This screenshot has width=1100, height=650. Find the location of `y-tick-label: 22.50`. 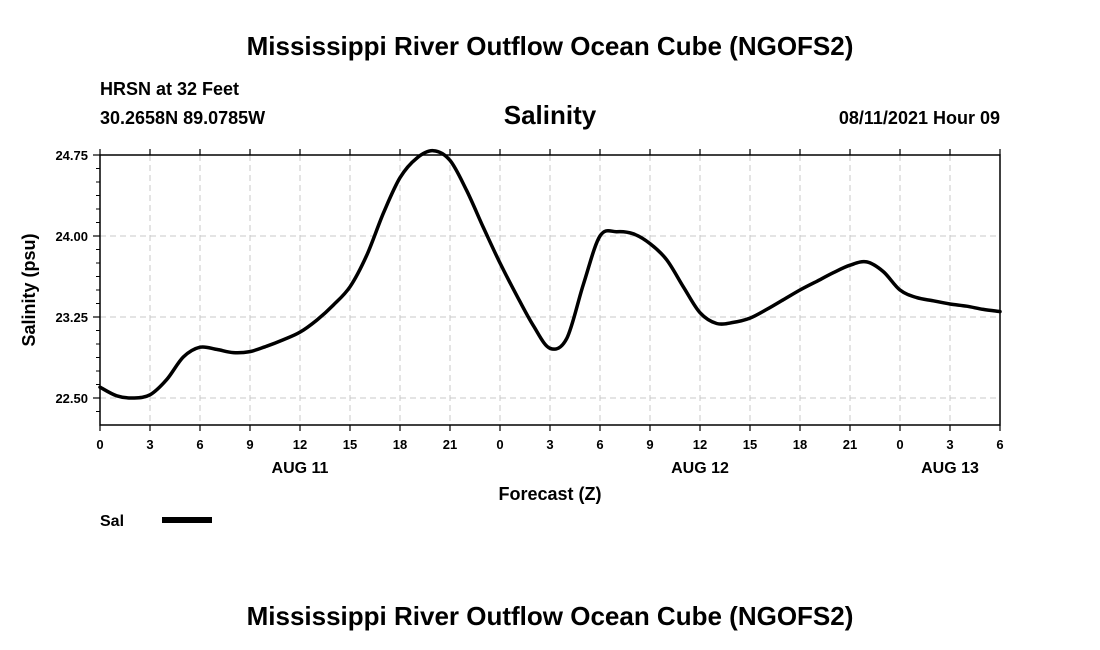

y-tick-label: 22.50 is located at coordinates (71, 398).